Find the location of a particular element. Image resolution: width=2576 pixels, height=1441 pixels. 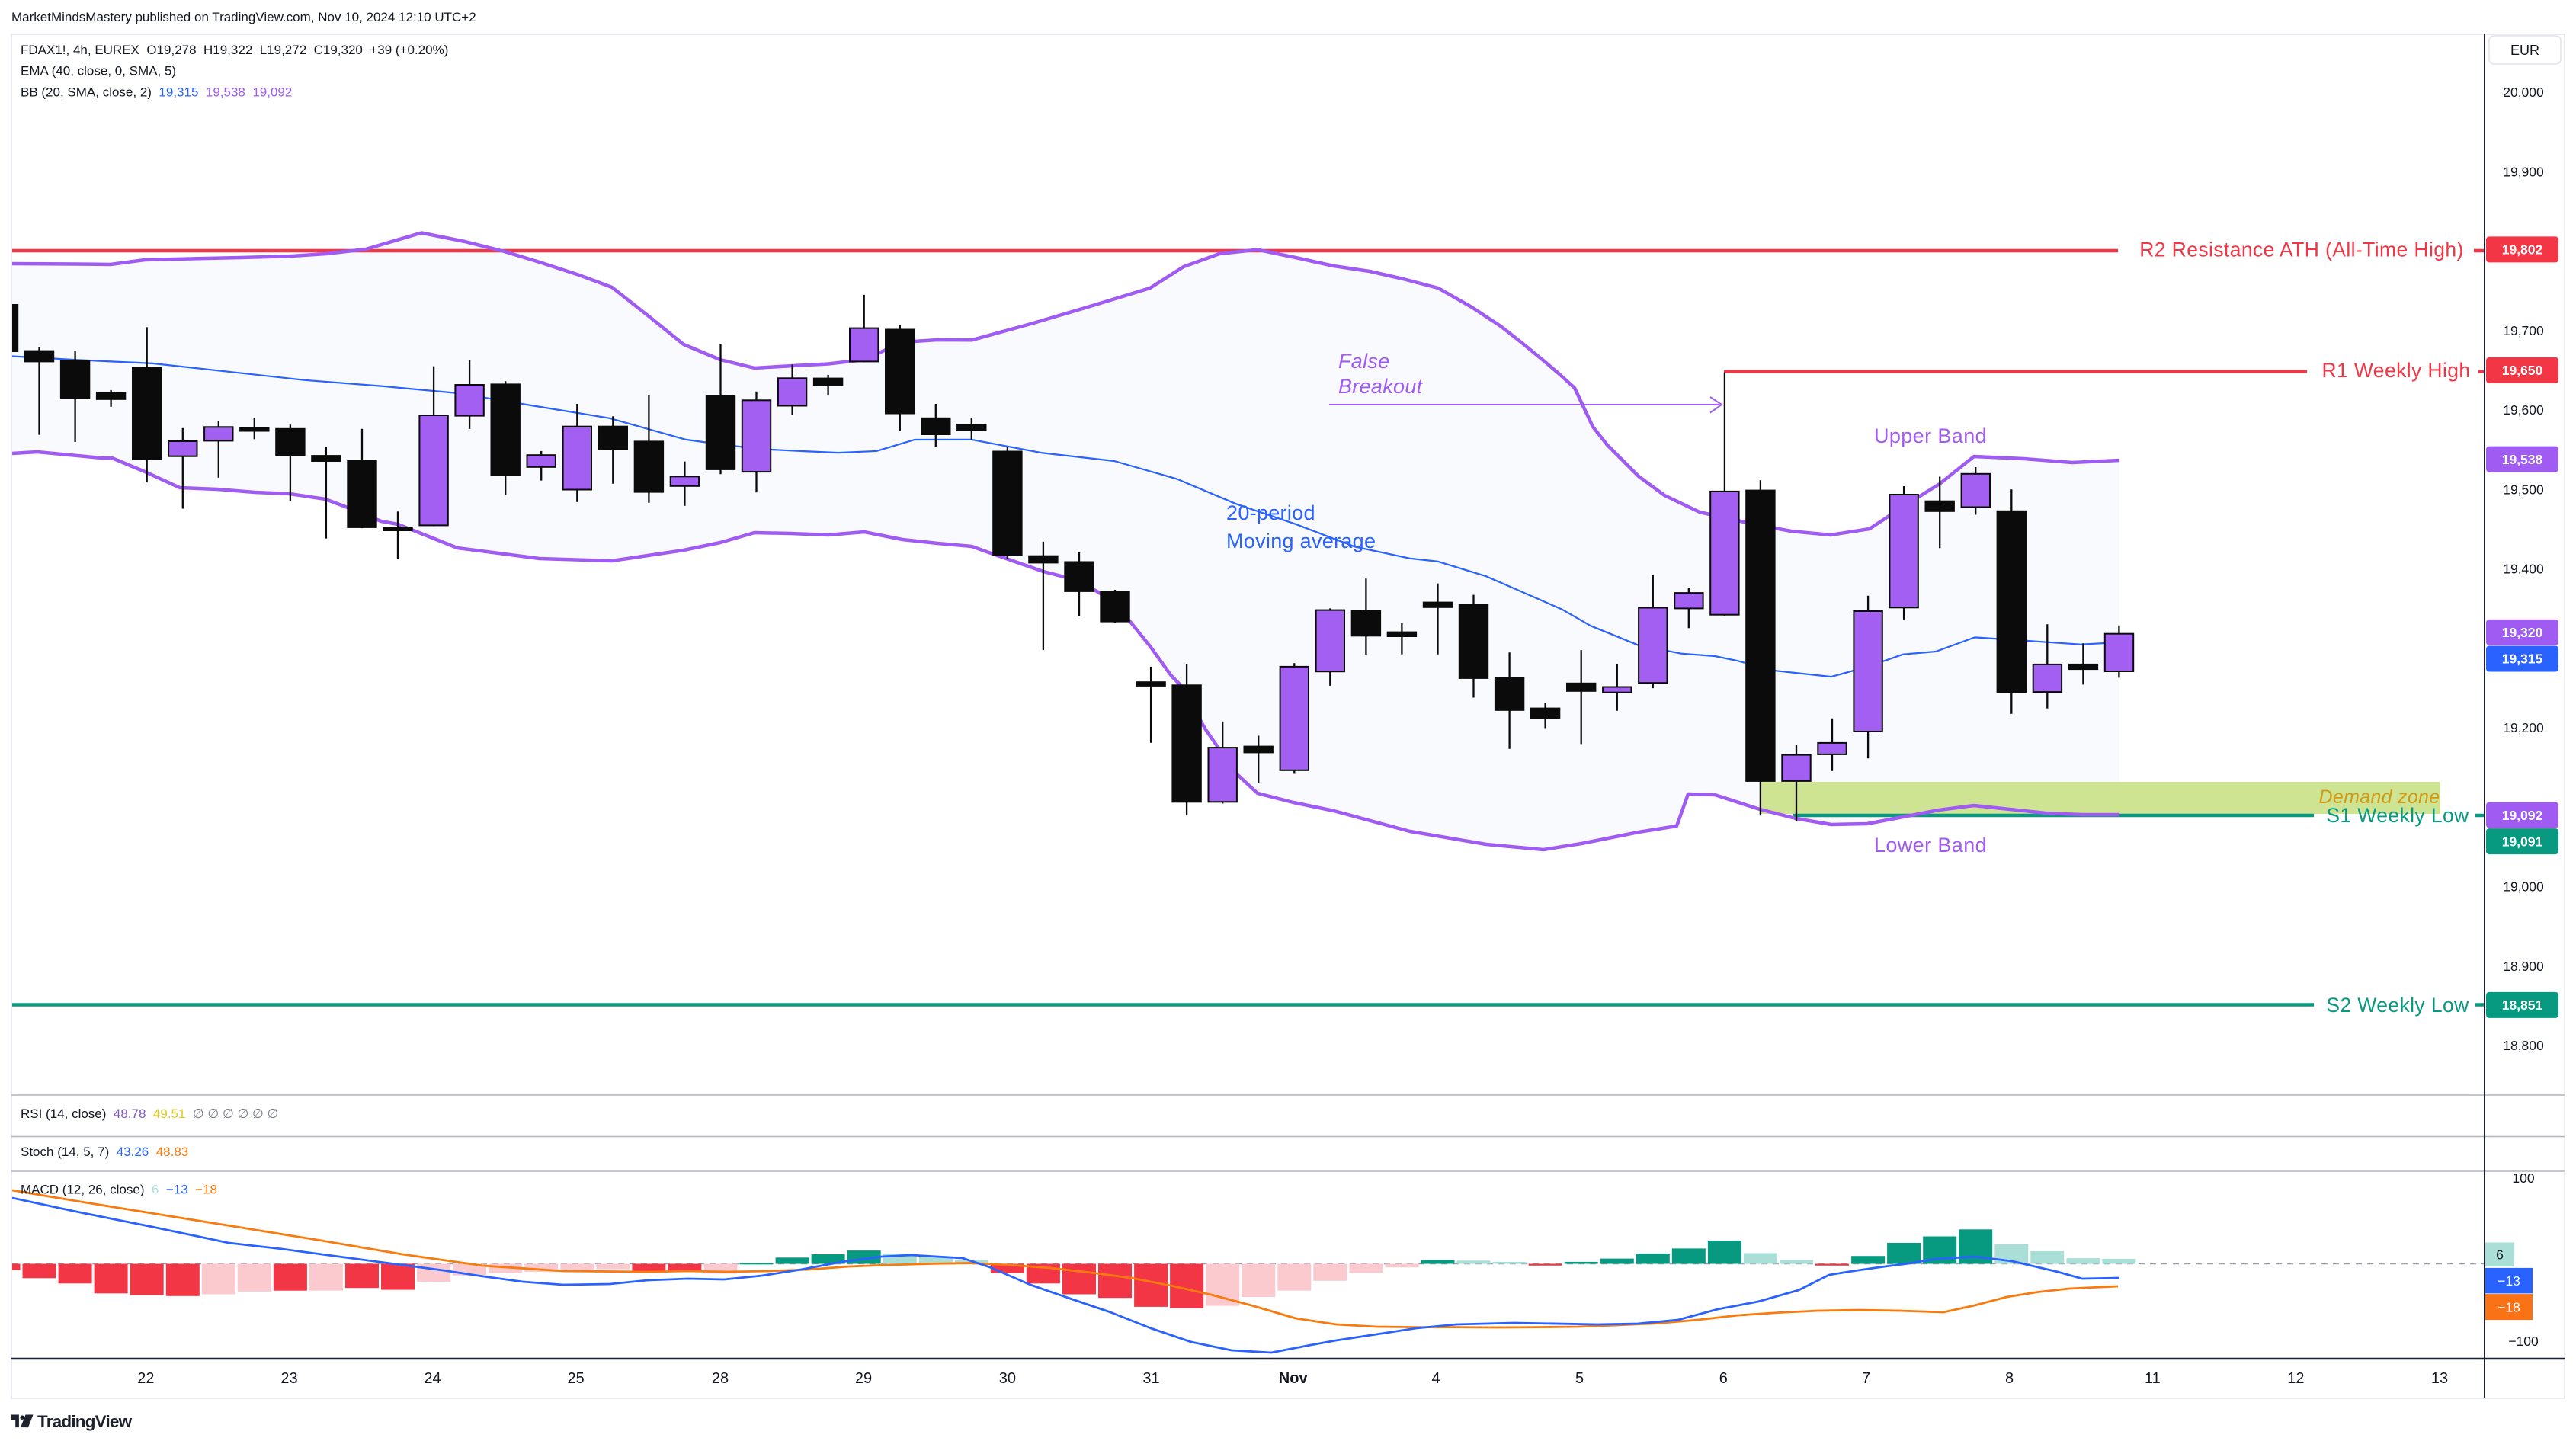

svg-text: 18,900 is located at coordinates (2523, 966).